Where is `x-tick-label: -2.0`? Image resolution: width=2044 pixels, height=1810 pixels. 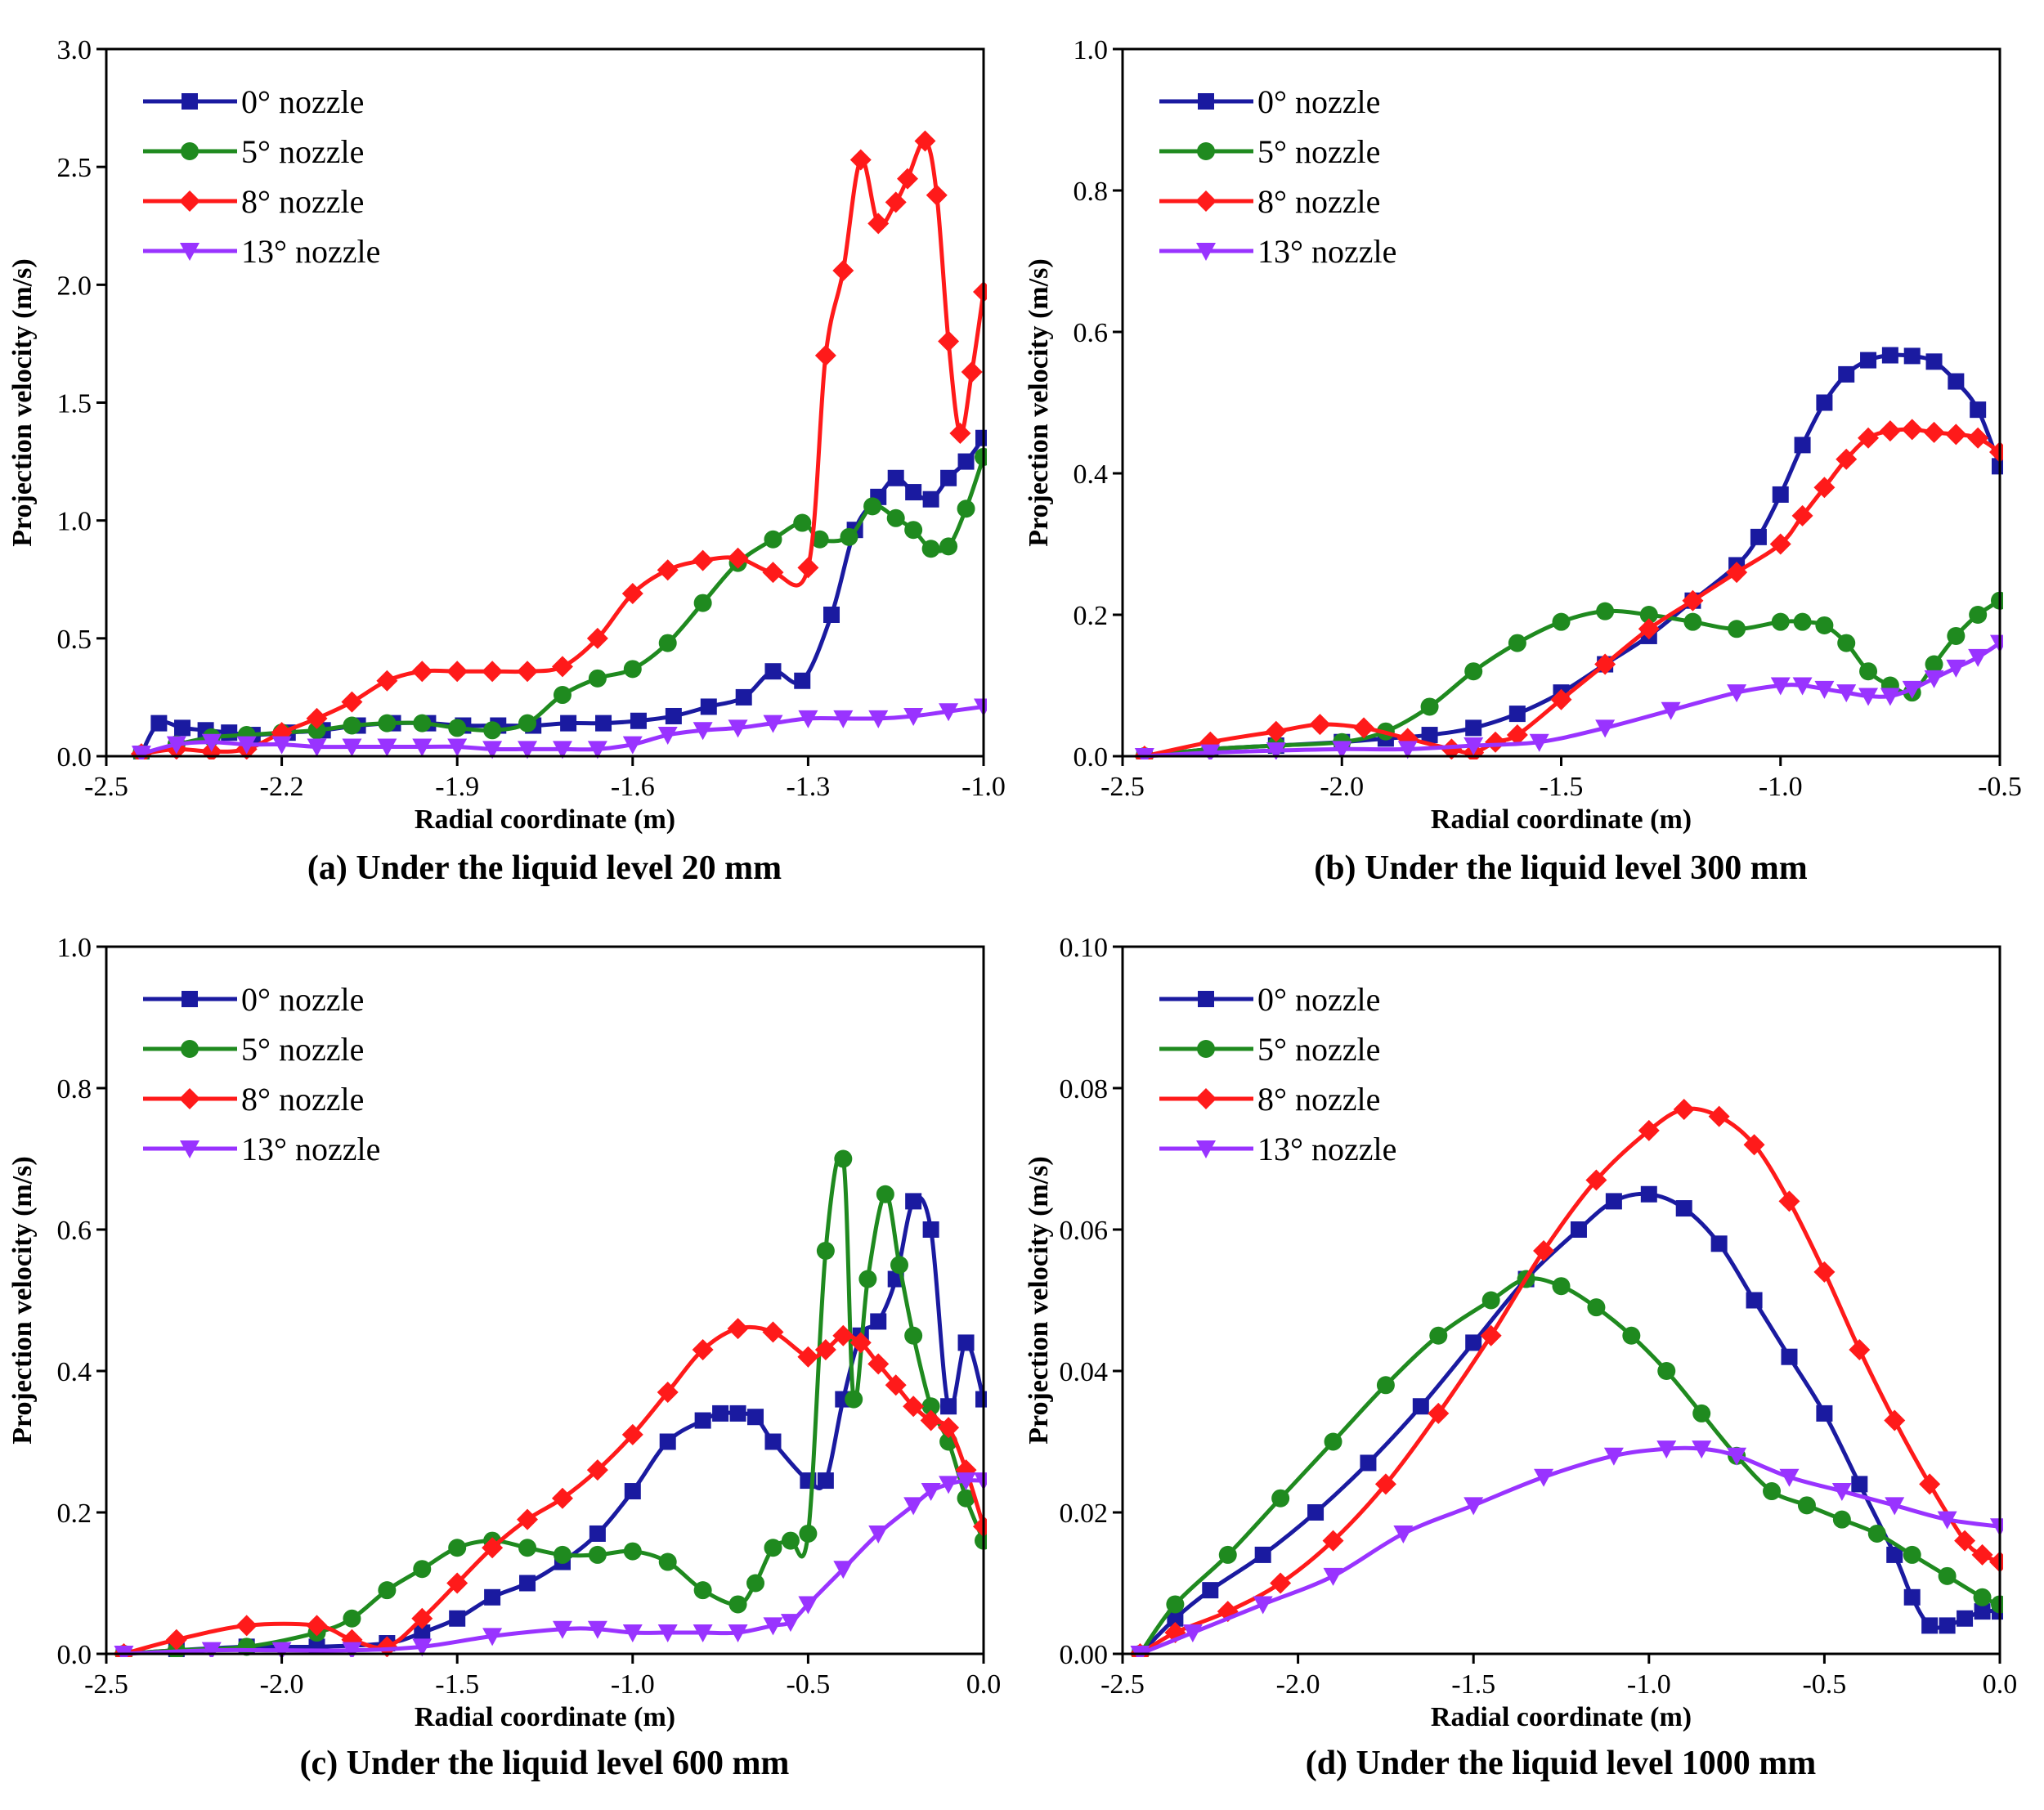
x-tick-label: -2.0 is located at coordinates (1298, 1684).